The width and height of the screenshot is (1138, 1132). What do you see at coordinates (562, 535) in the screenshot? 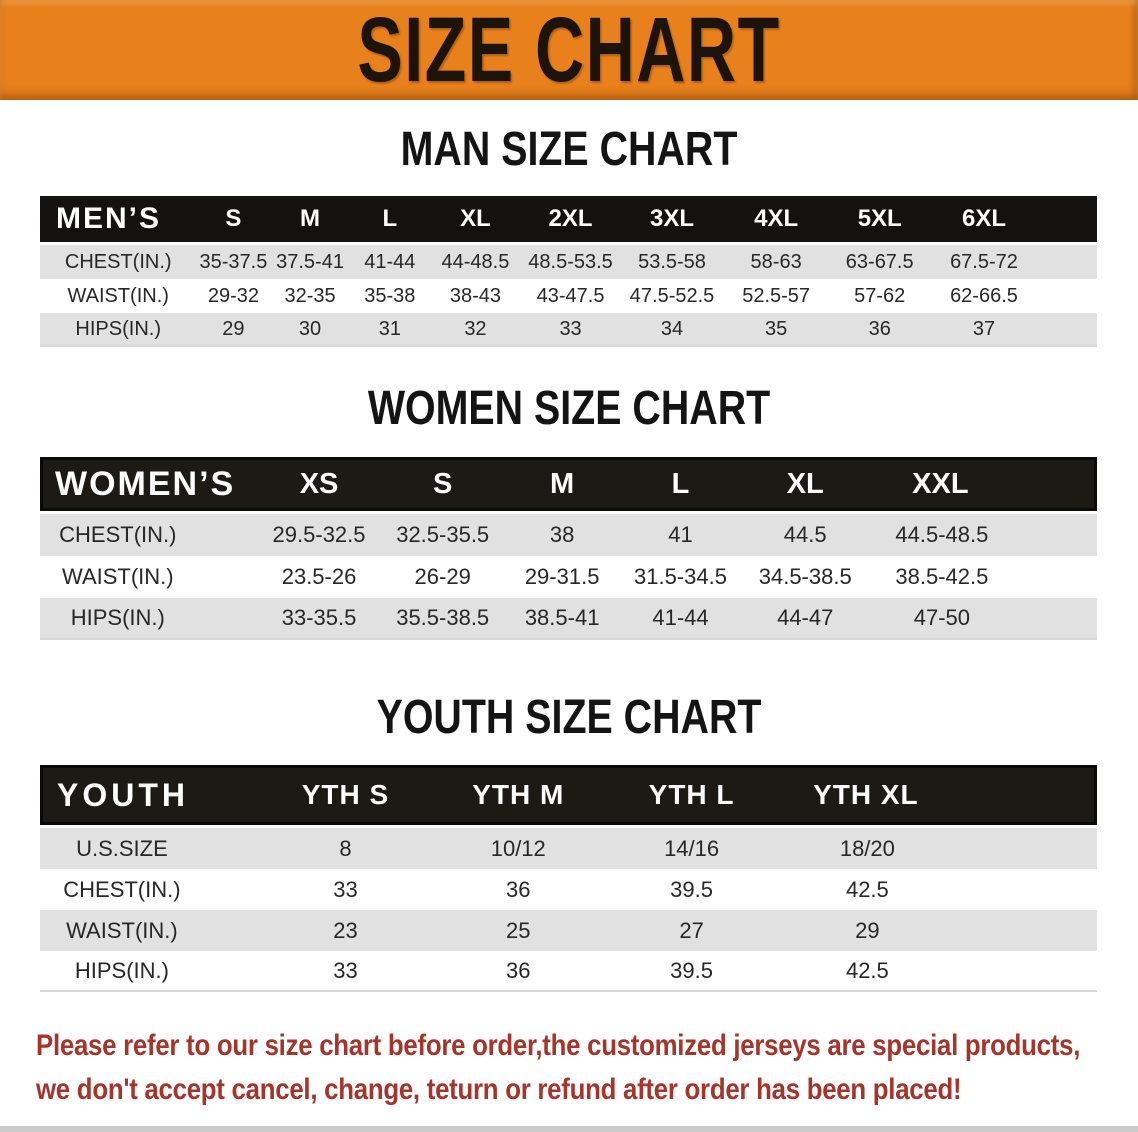
I see `measurement-value: 38` at bounding box center [562, 535].